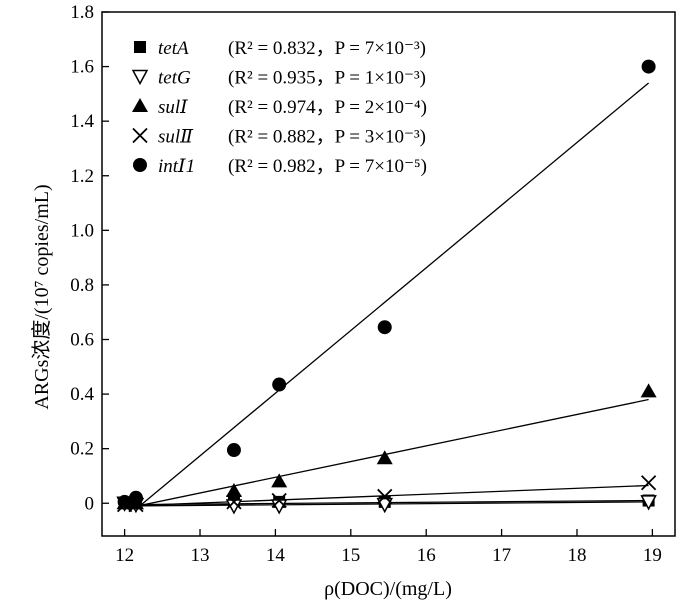  What do you see at coordinates (652, 555) in the screenshot?
I see `x-tick-label: 19` at bounding box center [652, 555].